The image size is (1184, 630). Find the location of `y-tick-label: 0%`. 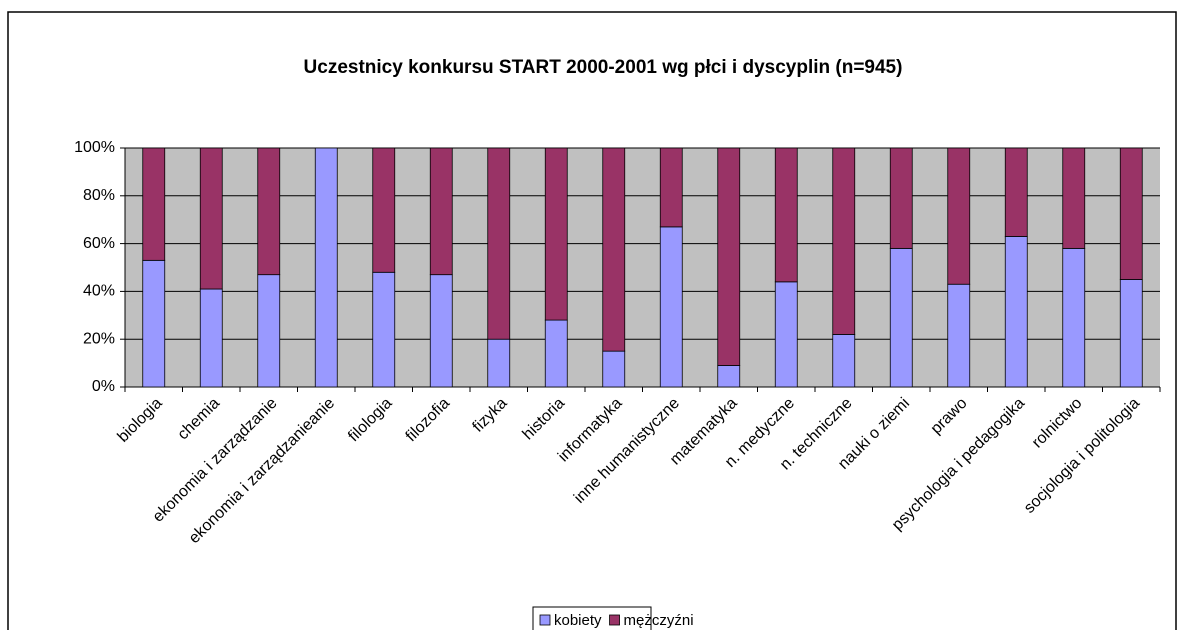

y-tick-label: 0% is located at coordinates (103, 386).